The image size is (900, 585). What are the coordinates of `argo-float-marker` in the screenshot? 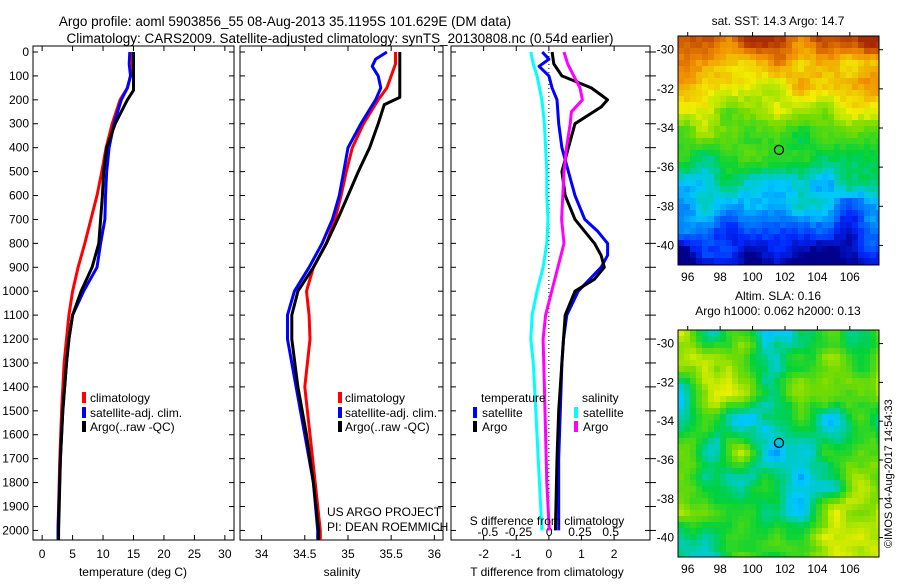 It's located at (779, 150).